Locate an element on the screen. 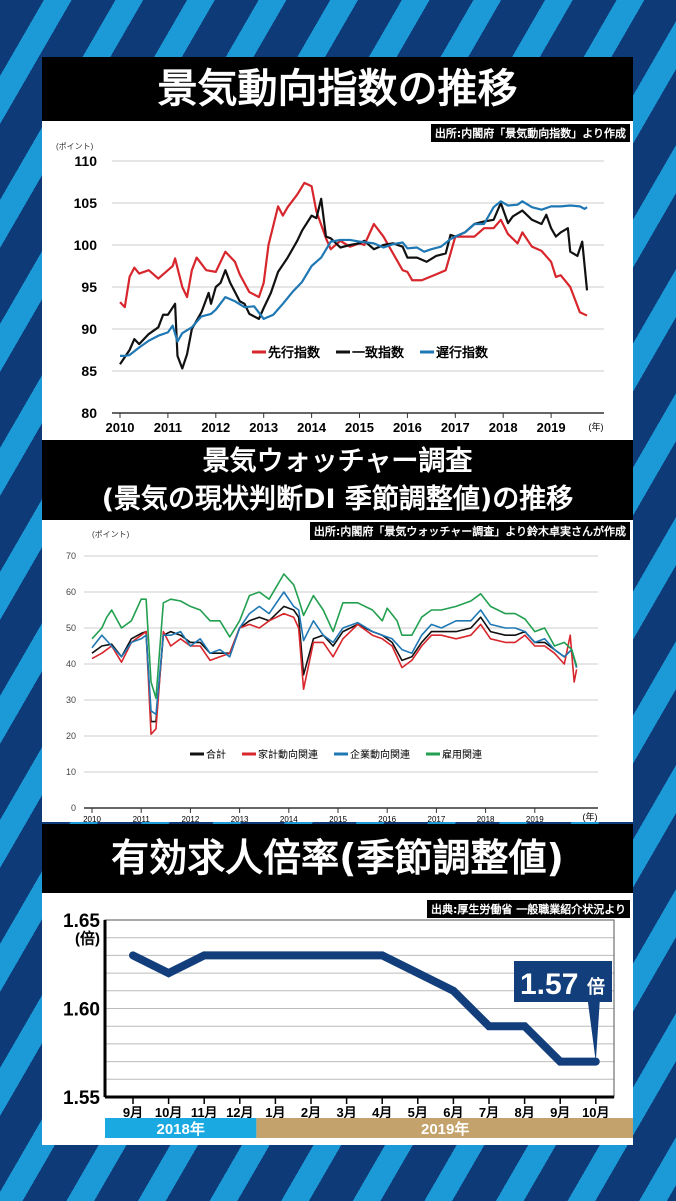 This screenshot has width=676, height=1201. source-2: 出所:内閣府「景気ウォッチャー調査」より鈴木卓実さんが作成 is located at coordinates (469, 531).